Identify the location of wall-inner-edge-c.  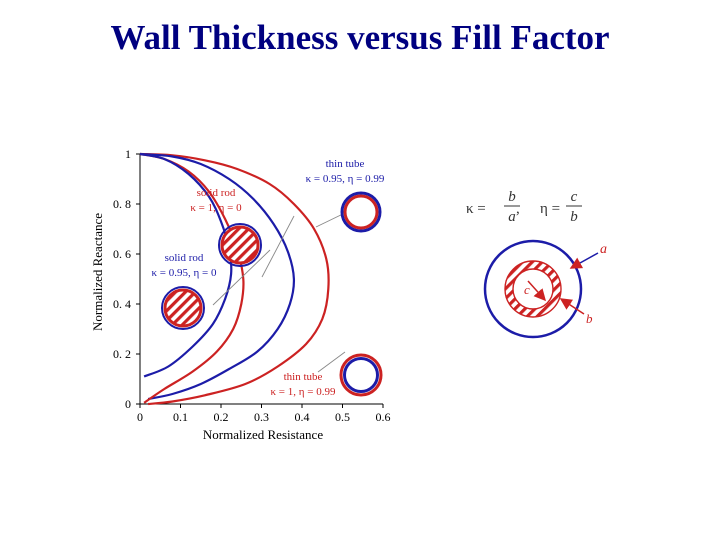
(533, 289).